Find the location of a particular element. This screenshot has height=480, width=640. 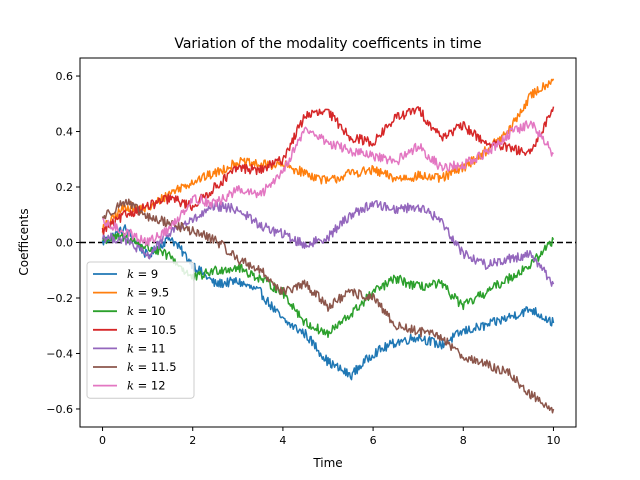

y-tick-label: −0.4 is located at coordinates (59, 353).